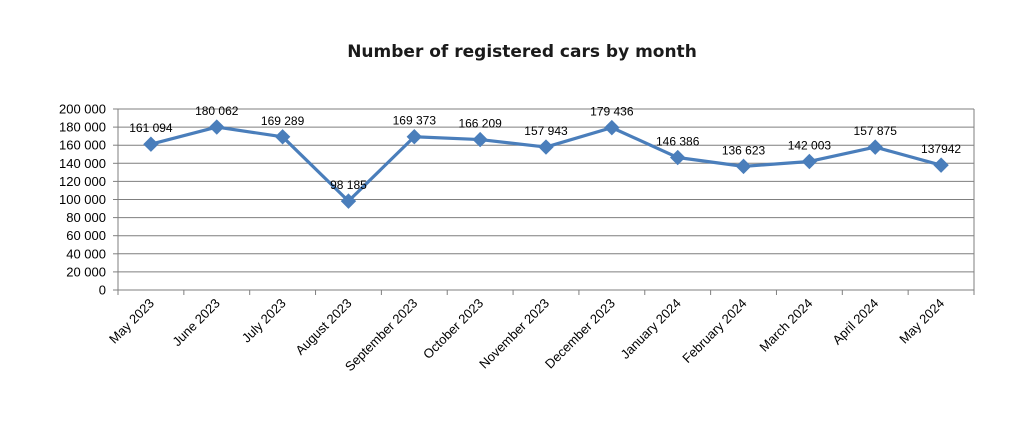 The height and width of the screenshot is (425, 1024). What do you see at coordinates (86, 253) in the screenshot?
I see `y-tick-label: 40 000` at bounding box center [86, 253].